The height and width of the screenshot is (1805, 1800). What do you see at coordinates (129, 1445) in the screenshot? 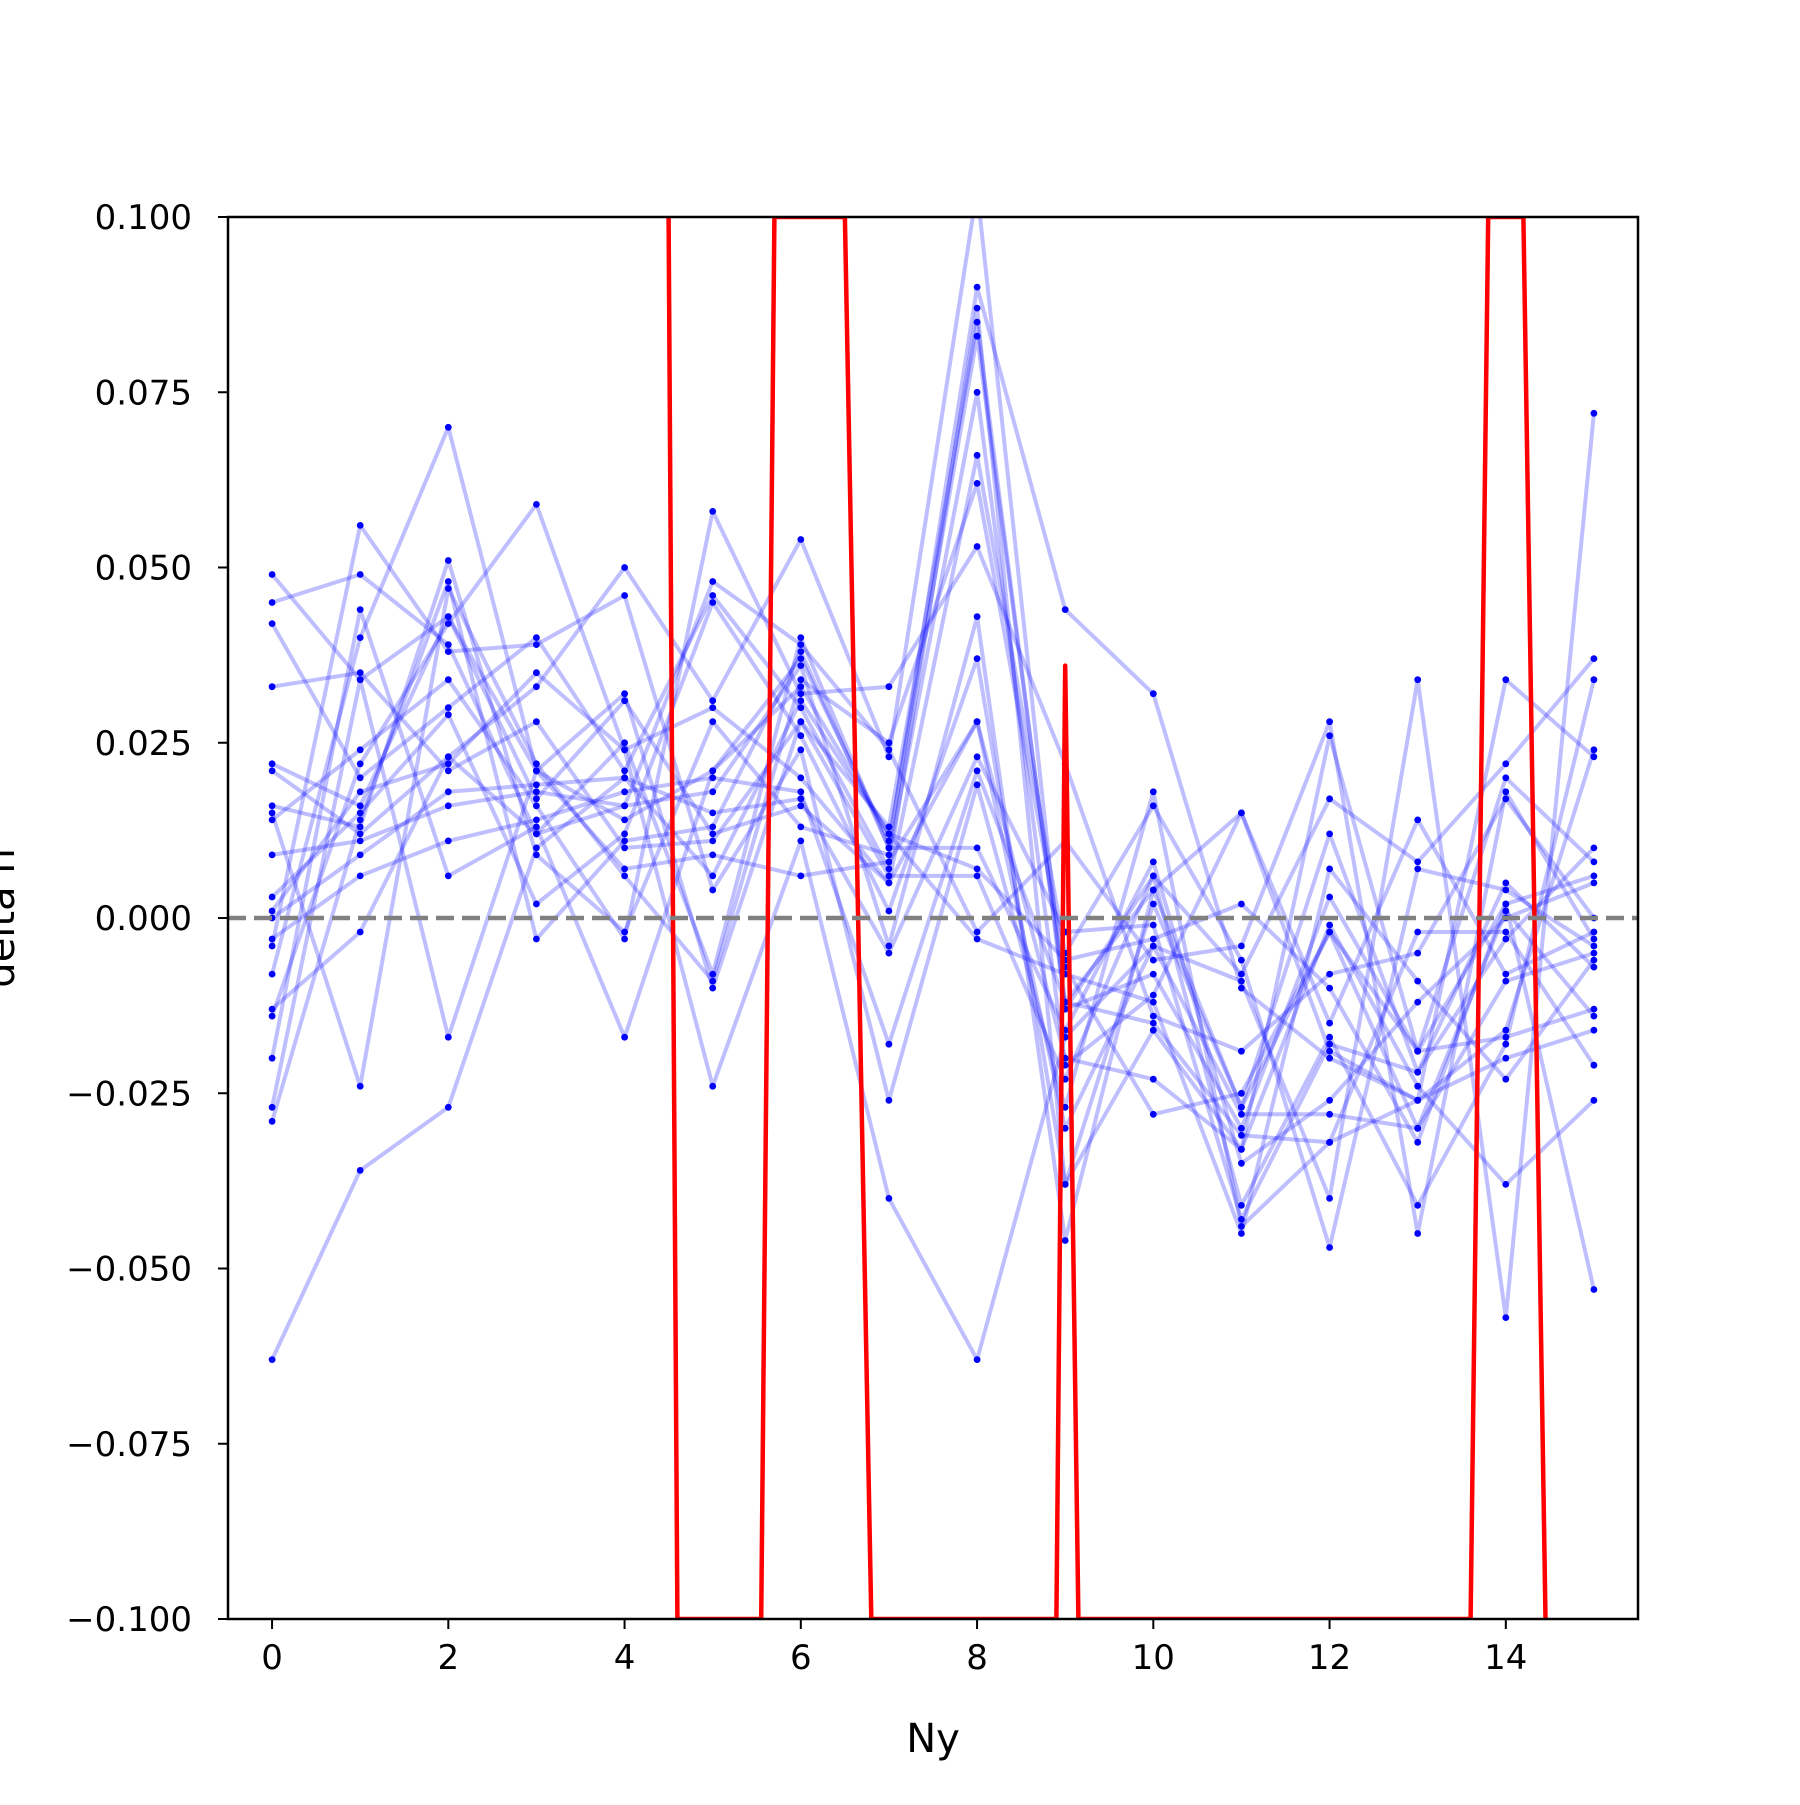
I see `y-tick-label: −0.075` at bounding box center [129, 1445].